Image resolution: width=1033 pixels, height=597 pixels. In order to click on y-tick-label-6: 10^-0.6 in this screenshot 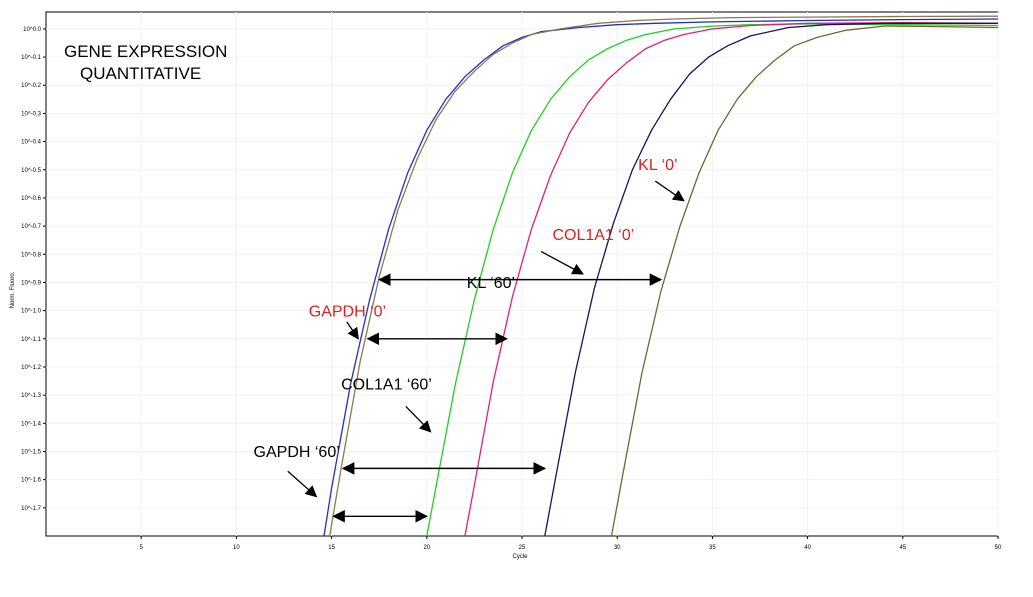, I will do `click(31, 199)`.